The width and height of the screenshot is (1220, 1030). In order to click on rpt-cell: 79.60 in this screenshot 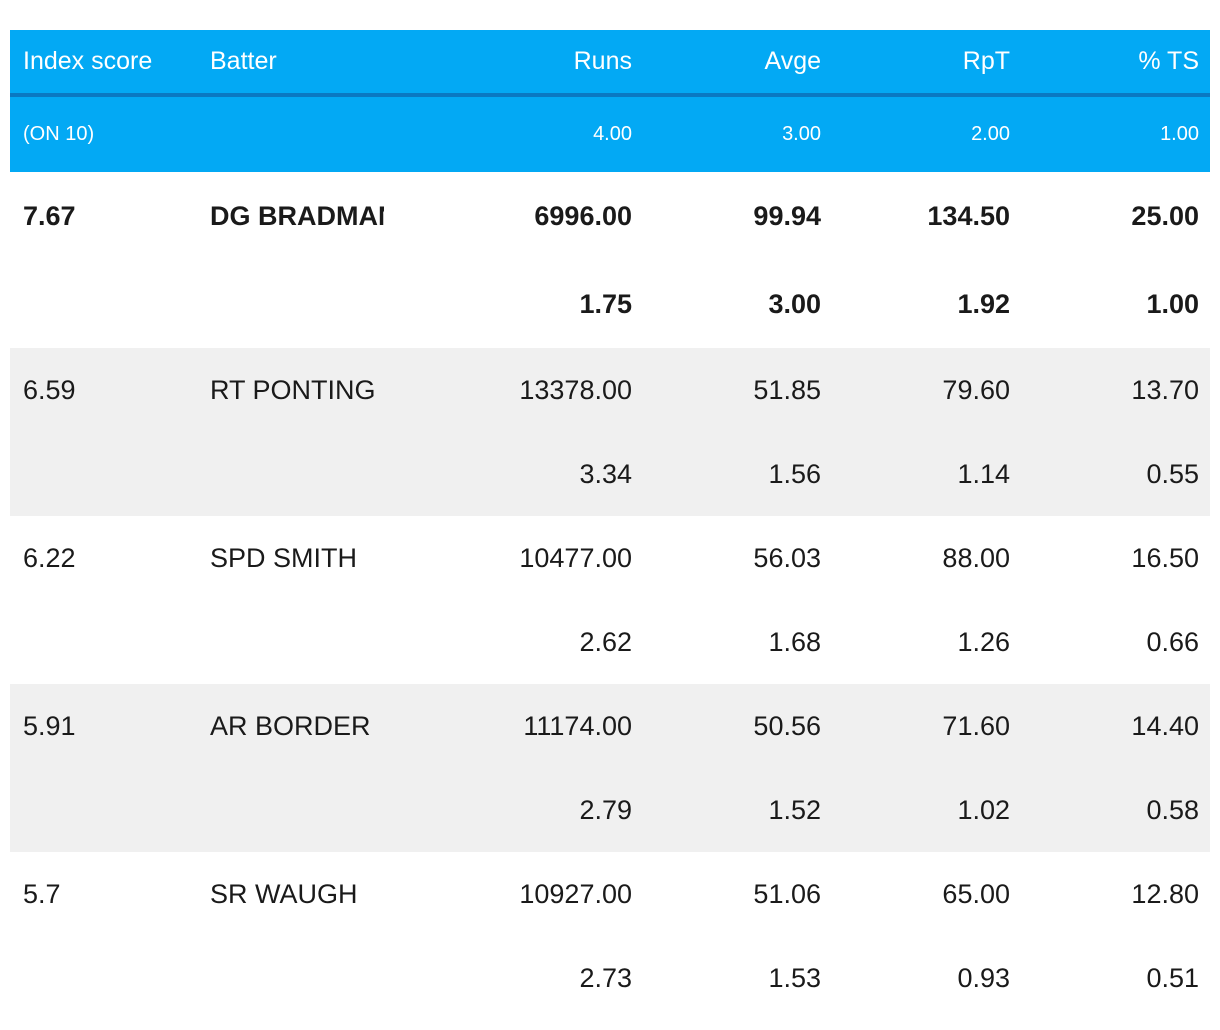, I will do `click(926, 390)`.